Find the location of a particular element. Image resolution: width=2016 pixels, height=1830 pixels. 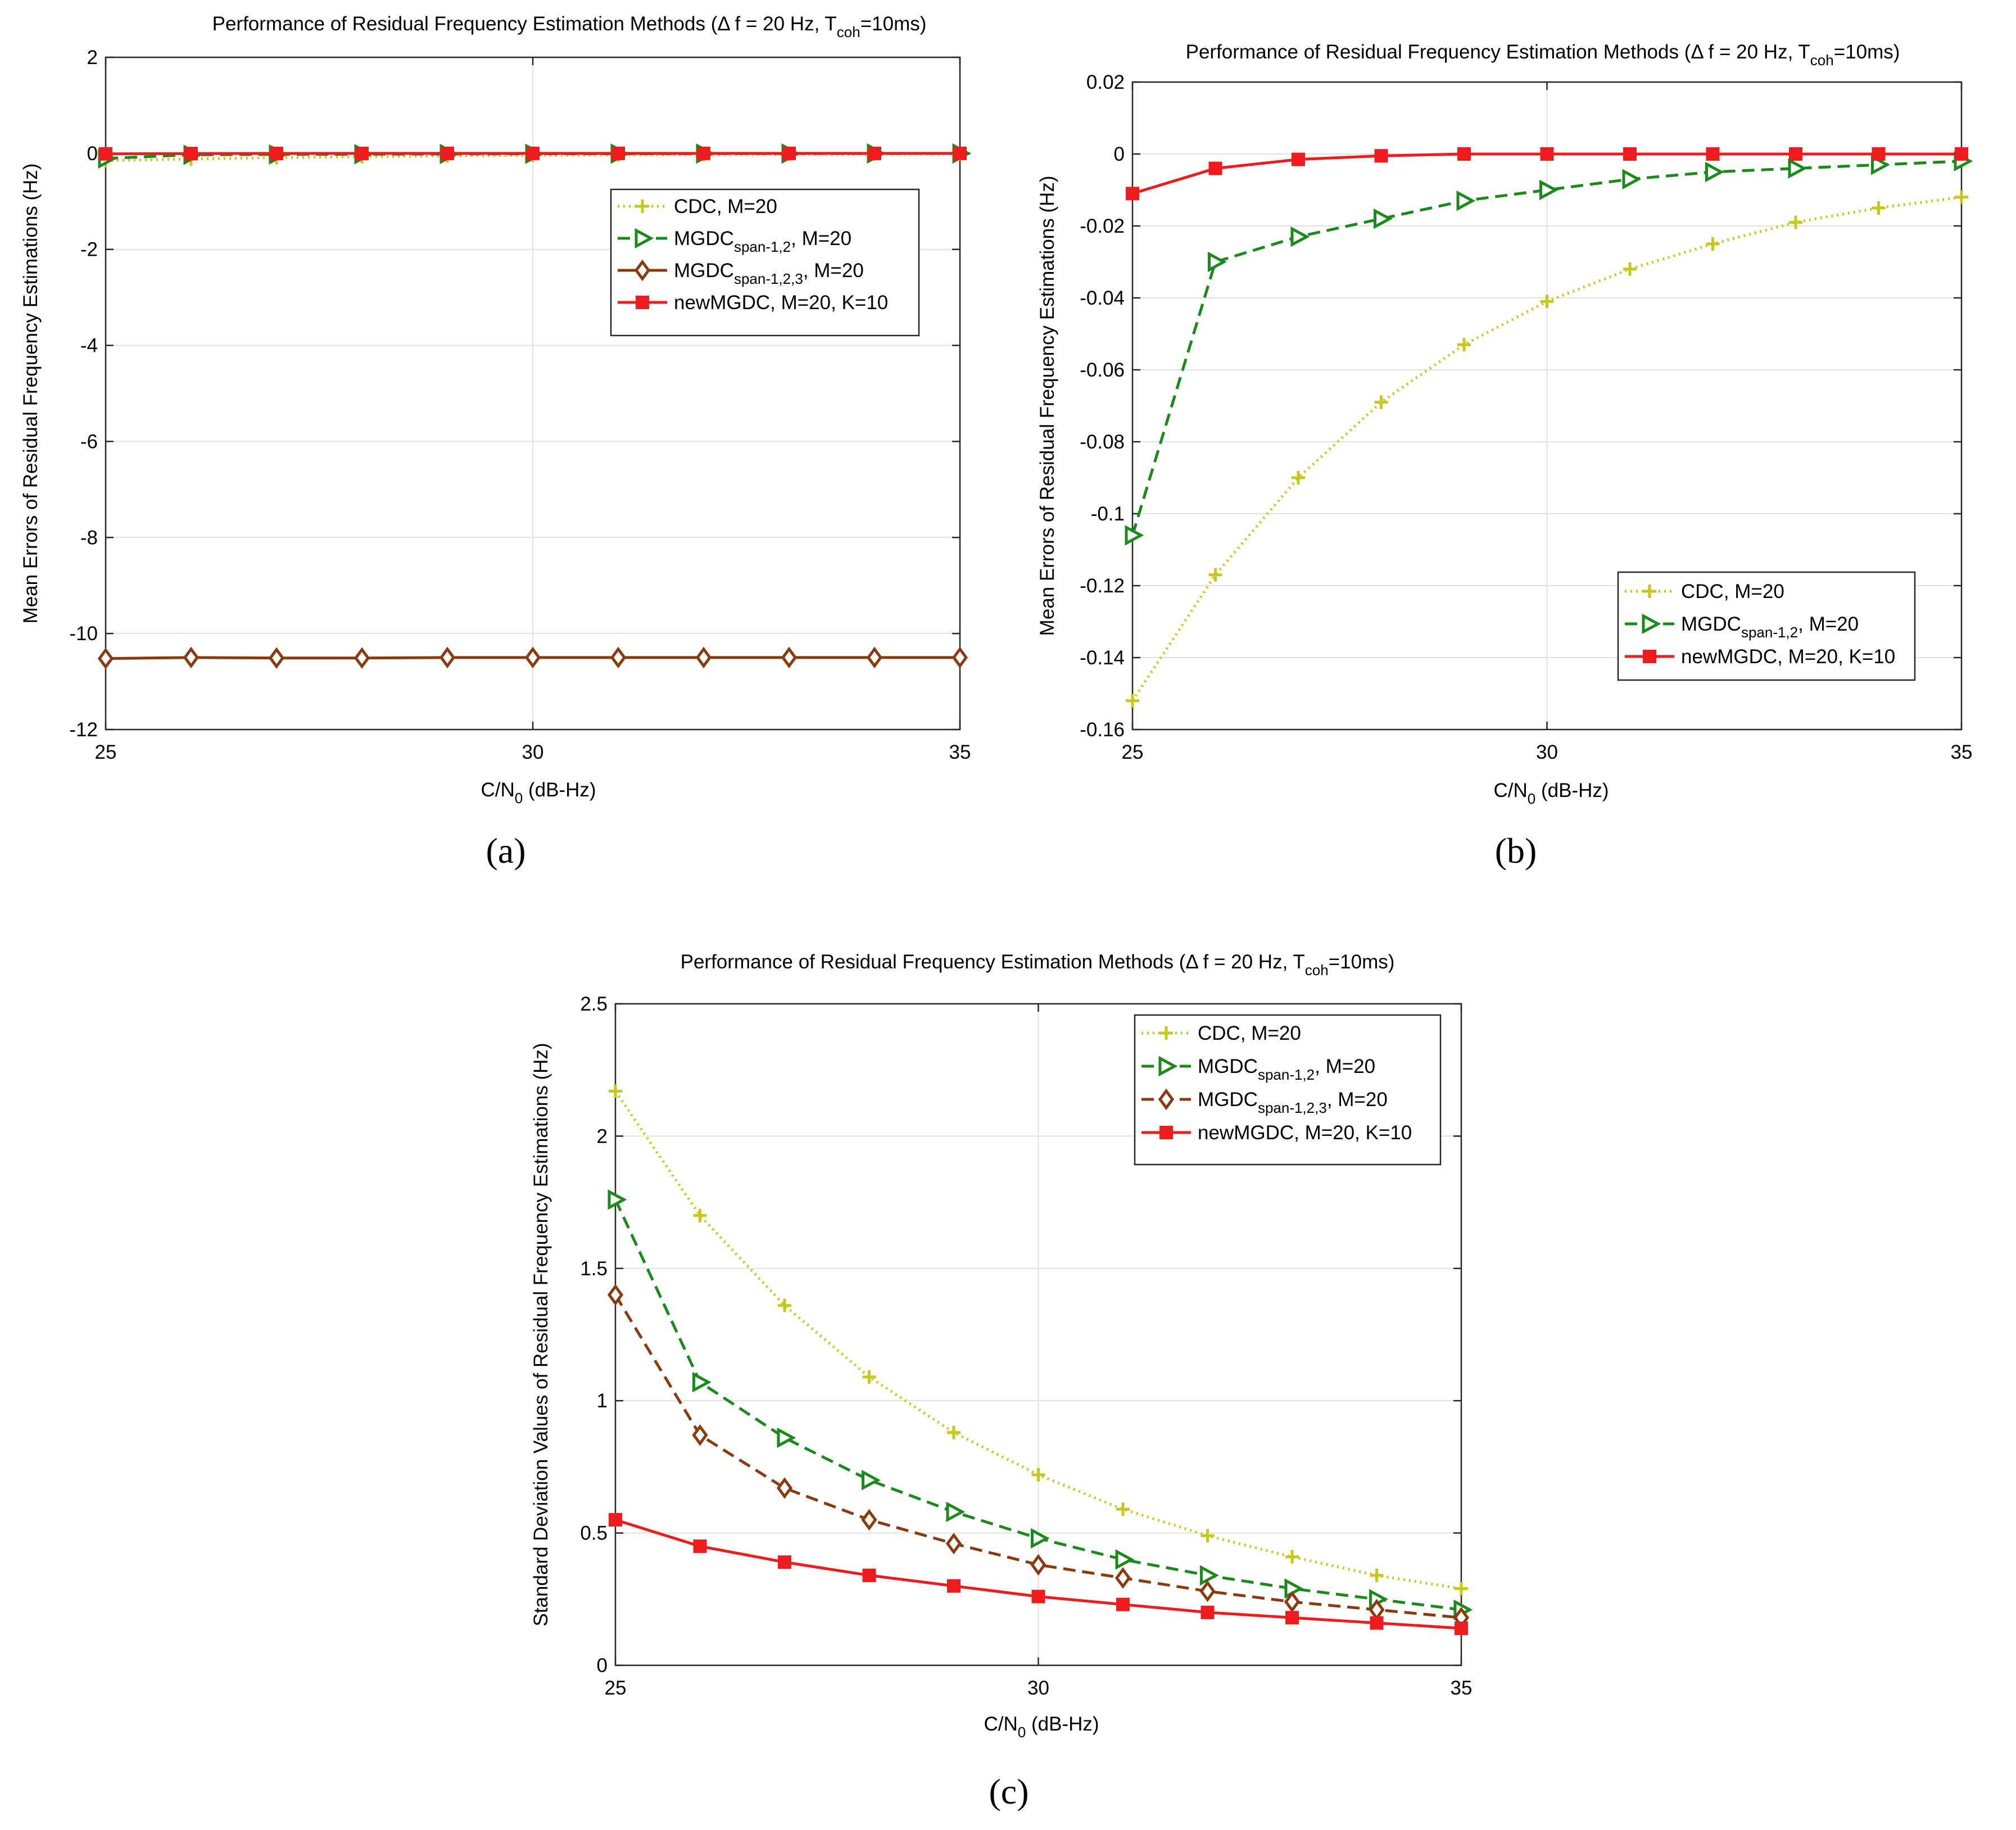

series-mgdc12 is located at coordinates (1549, 348).